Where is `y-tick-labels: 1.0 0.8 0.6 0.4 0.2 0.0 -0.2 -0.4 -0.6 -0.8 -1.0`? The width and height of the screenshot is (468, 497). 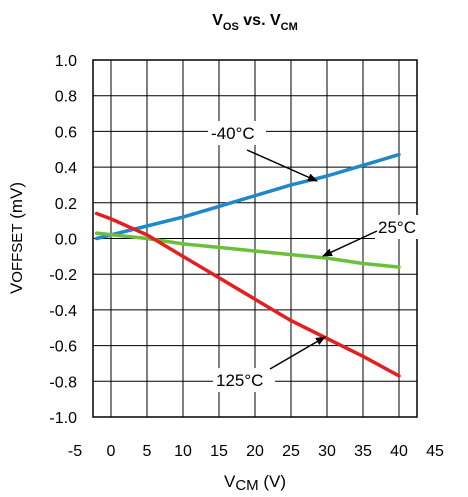 y-tick-labels: 1.0 0.8 0.6 0.4 0.2 0.0 -0.2 -0.4 -0.6 -0.8 -1.0 is located at coordinates (63, 240).